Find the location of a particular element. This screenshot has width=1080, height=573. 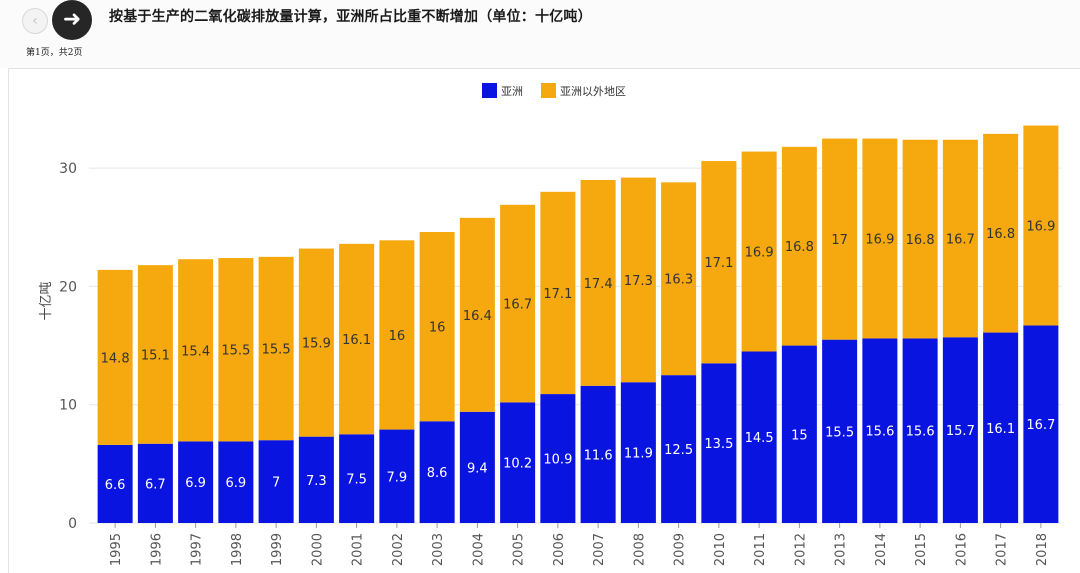

x-tick-label: 2004 is located at coordinates (478, 549).